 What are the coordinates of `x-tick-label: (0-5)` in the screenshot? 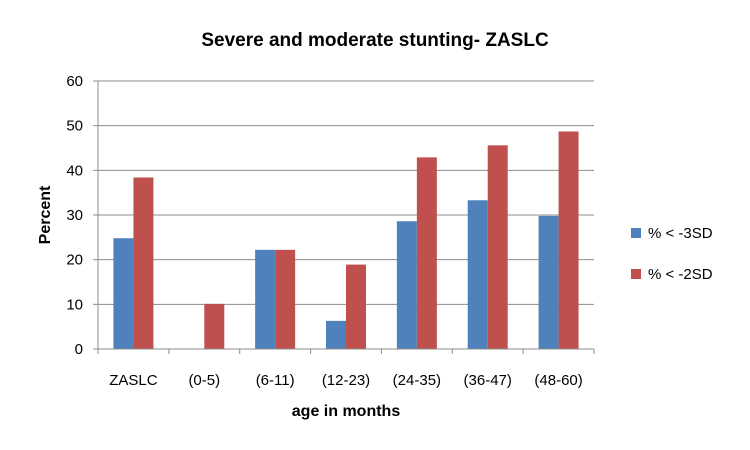 It's located at (204, 380).